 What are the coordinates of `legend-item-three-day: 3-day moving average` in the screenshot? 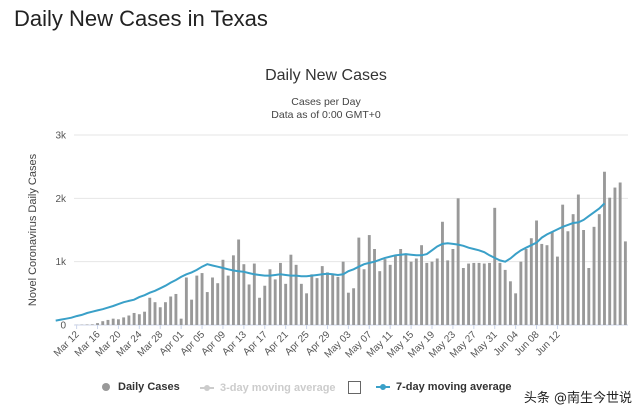 It's located at (280, 387).